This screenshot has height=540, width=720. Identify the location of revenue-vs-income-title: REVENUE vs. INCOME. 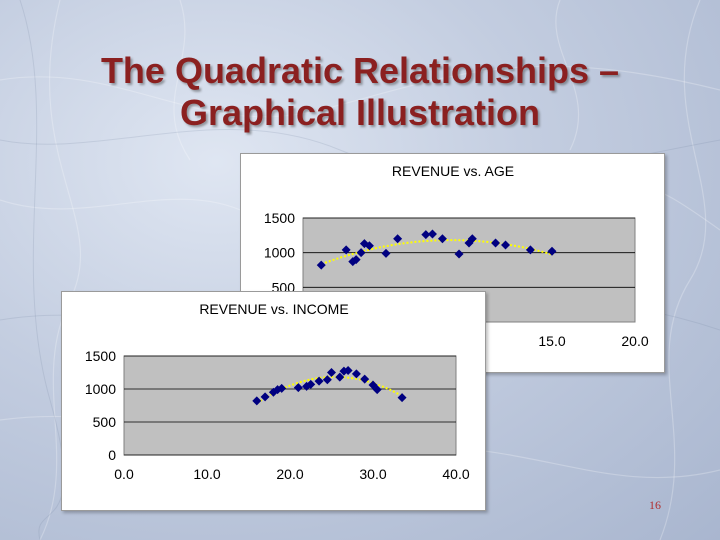
(273, 309).